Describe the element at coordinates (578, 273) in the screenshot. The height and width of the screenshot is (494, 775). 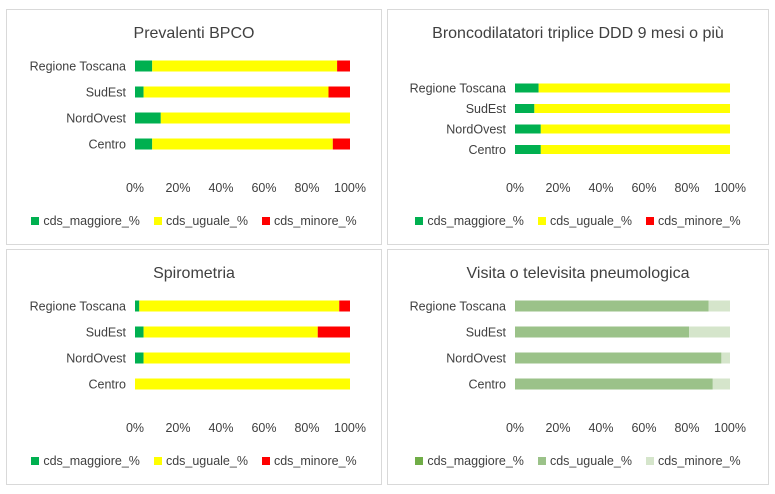
I see `chart-title: Visita o televisita pneumologica` at that location.